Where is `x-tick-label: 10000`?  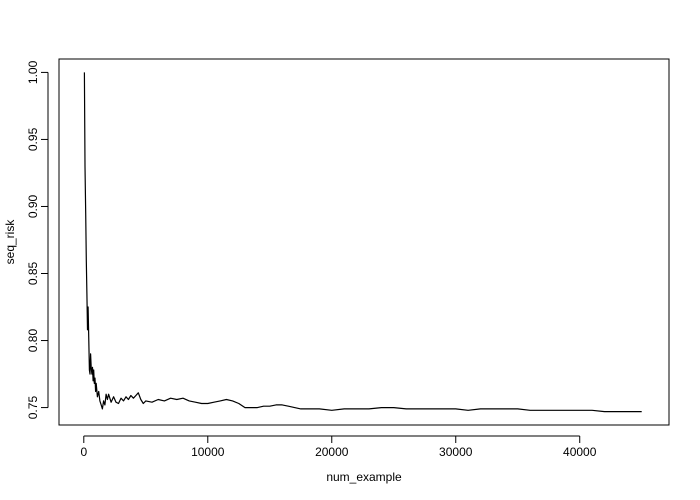
x-tick-label: 10000 is located at coordinates (208, 452).